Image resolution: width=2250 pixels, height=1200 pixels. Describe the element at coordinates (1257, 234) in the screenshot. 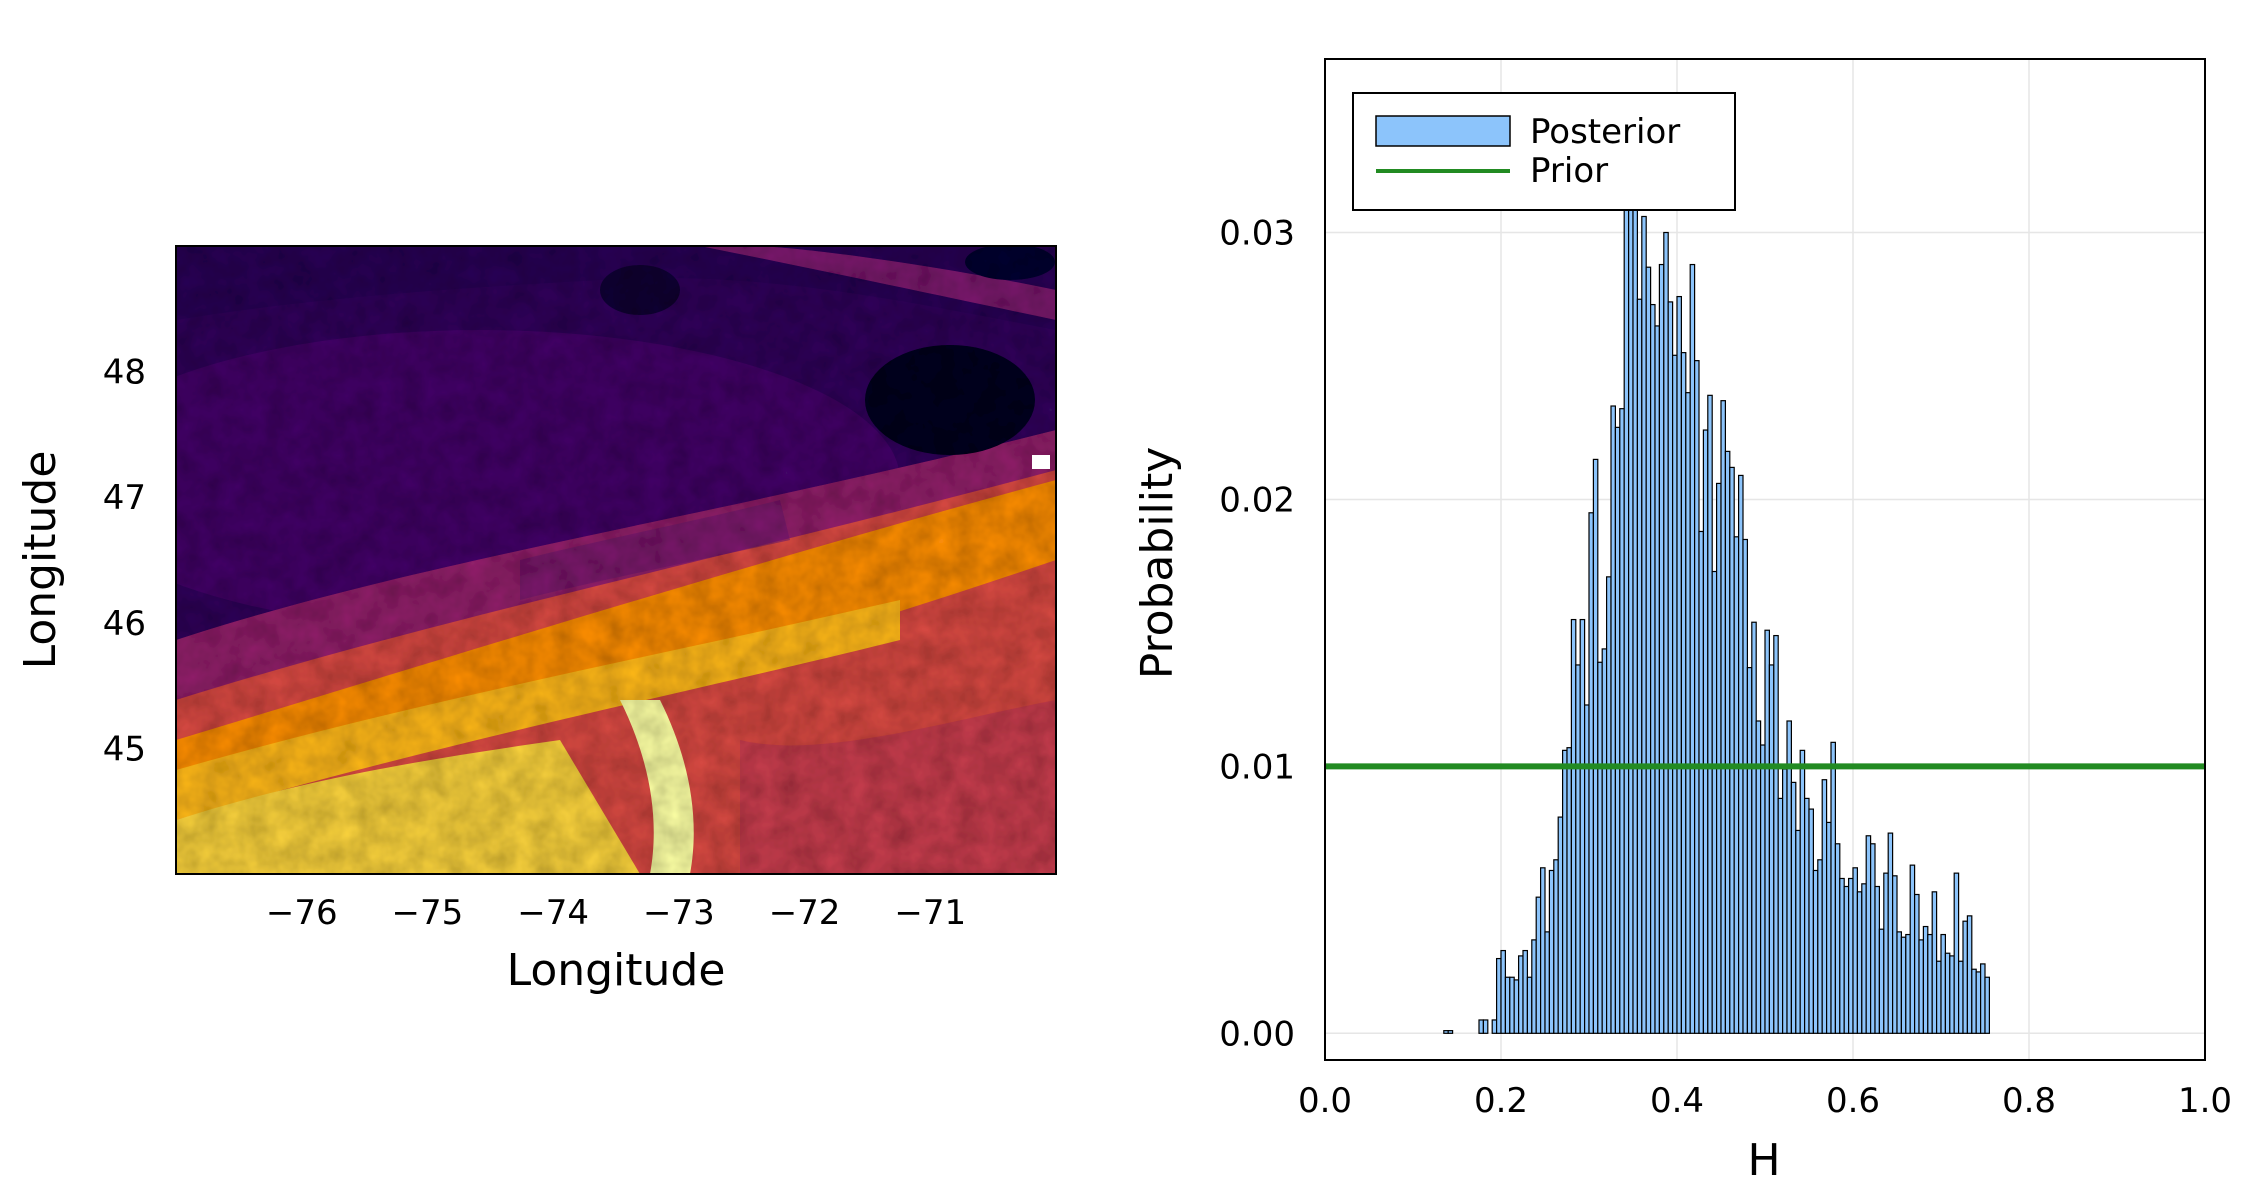

I see `histogram-y-tick-label: 0.03` at that location.